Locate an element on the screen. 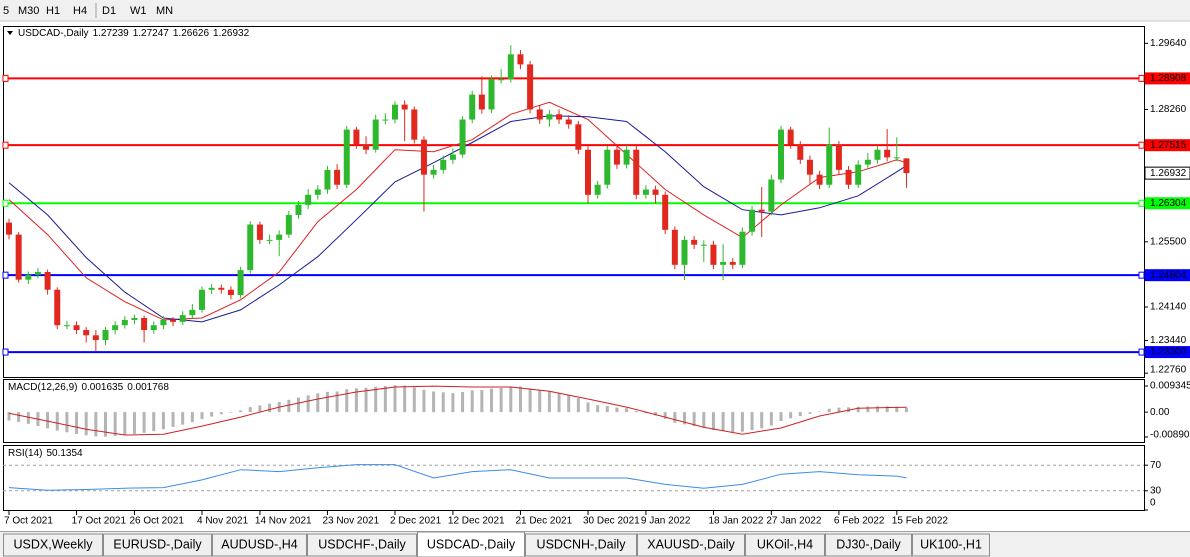  timeframe-button: W1 is located at coordinates (138, 11).